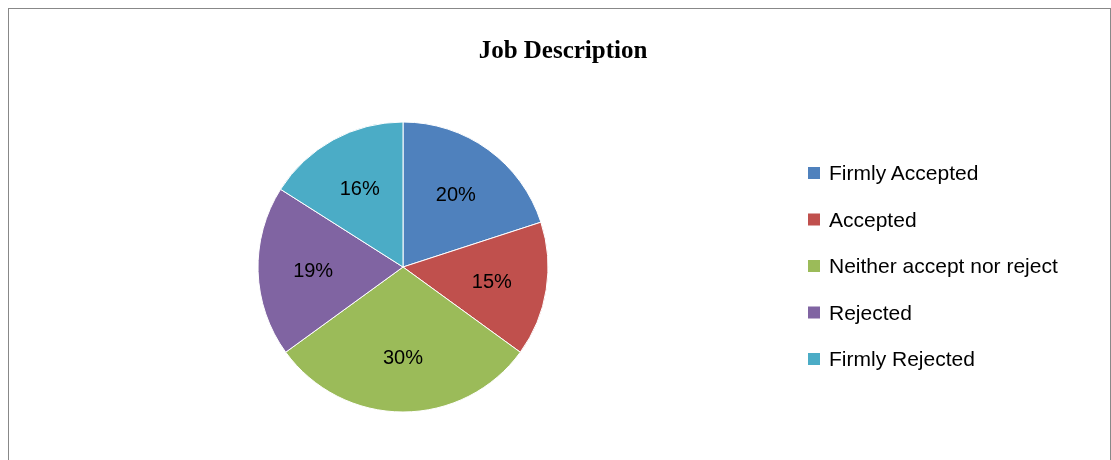 Image resolution: width=1111 pixels, height=460 pixels. Describe the element at coordinates (456, 194) in the screenshot. I see `data-label: 20%` at that location.